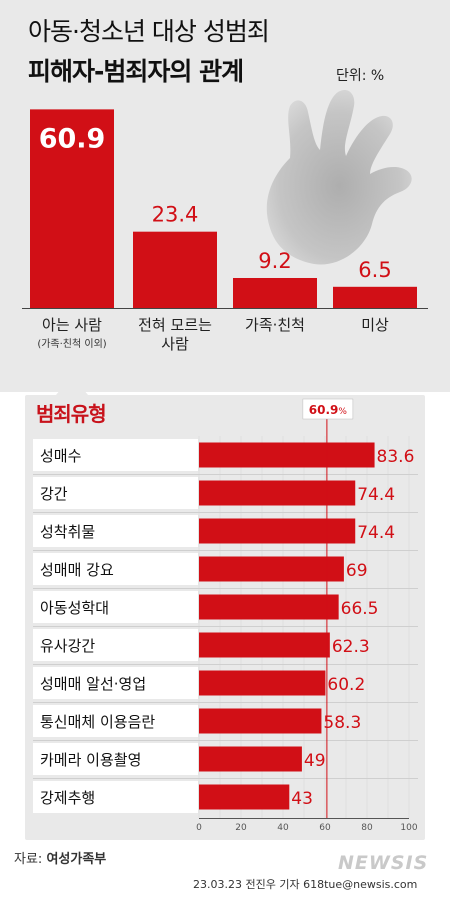  I want to click on row-label-6: 성매매 알선·영업, so click(93, 684).